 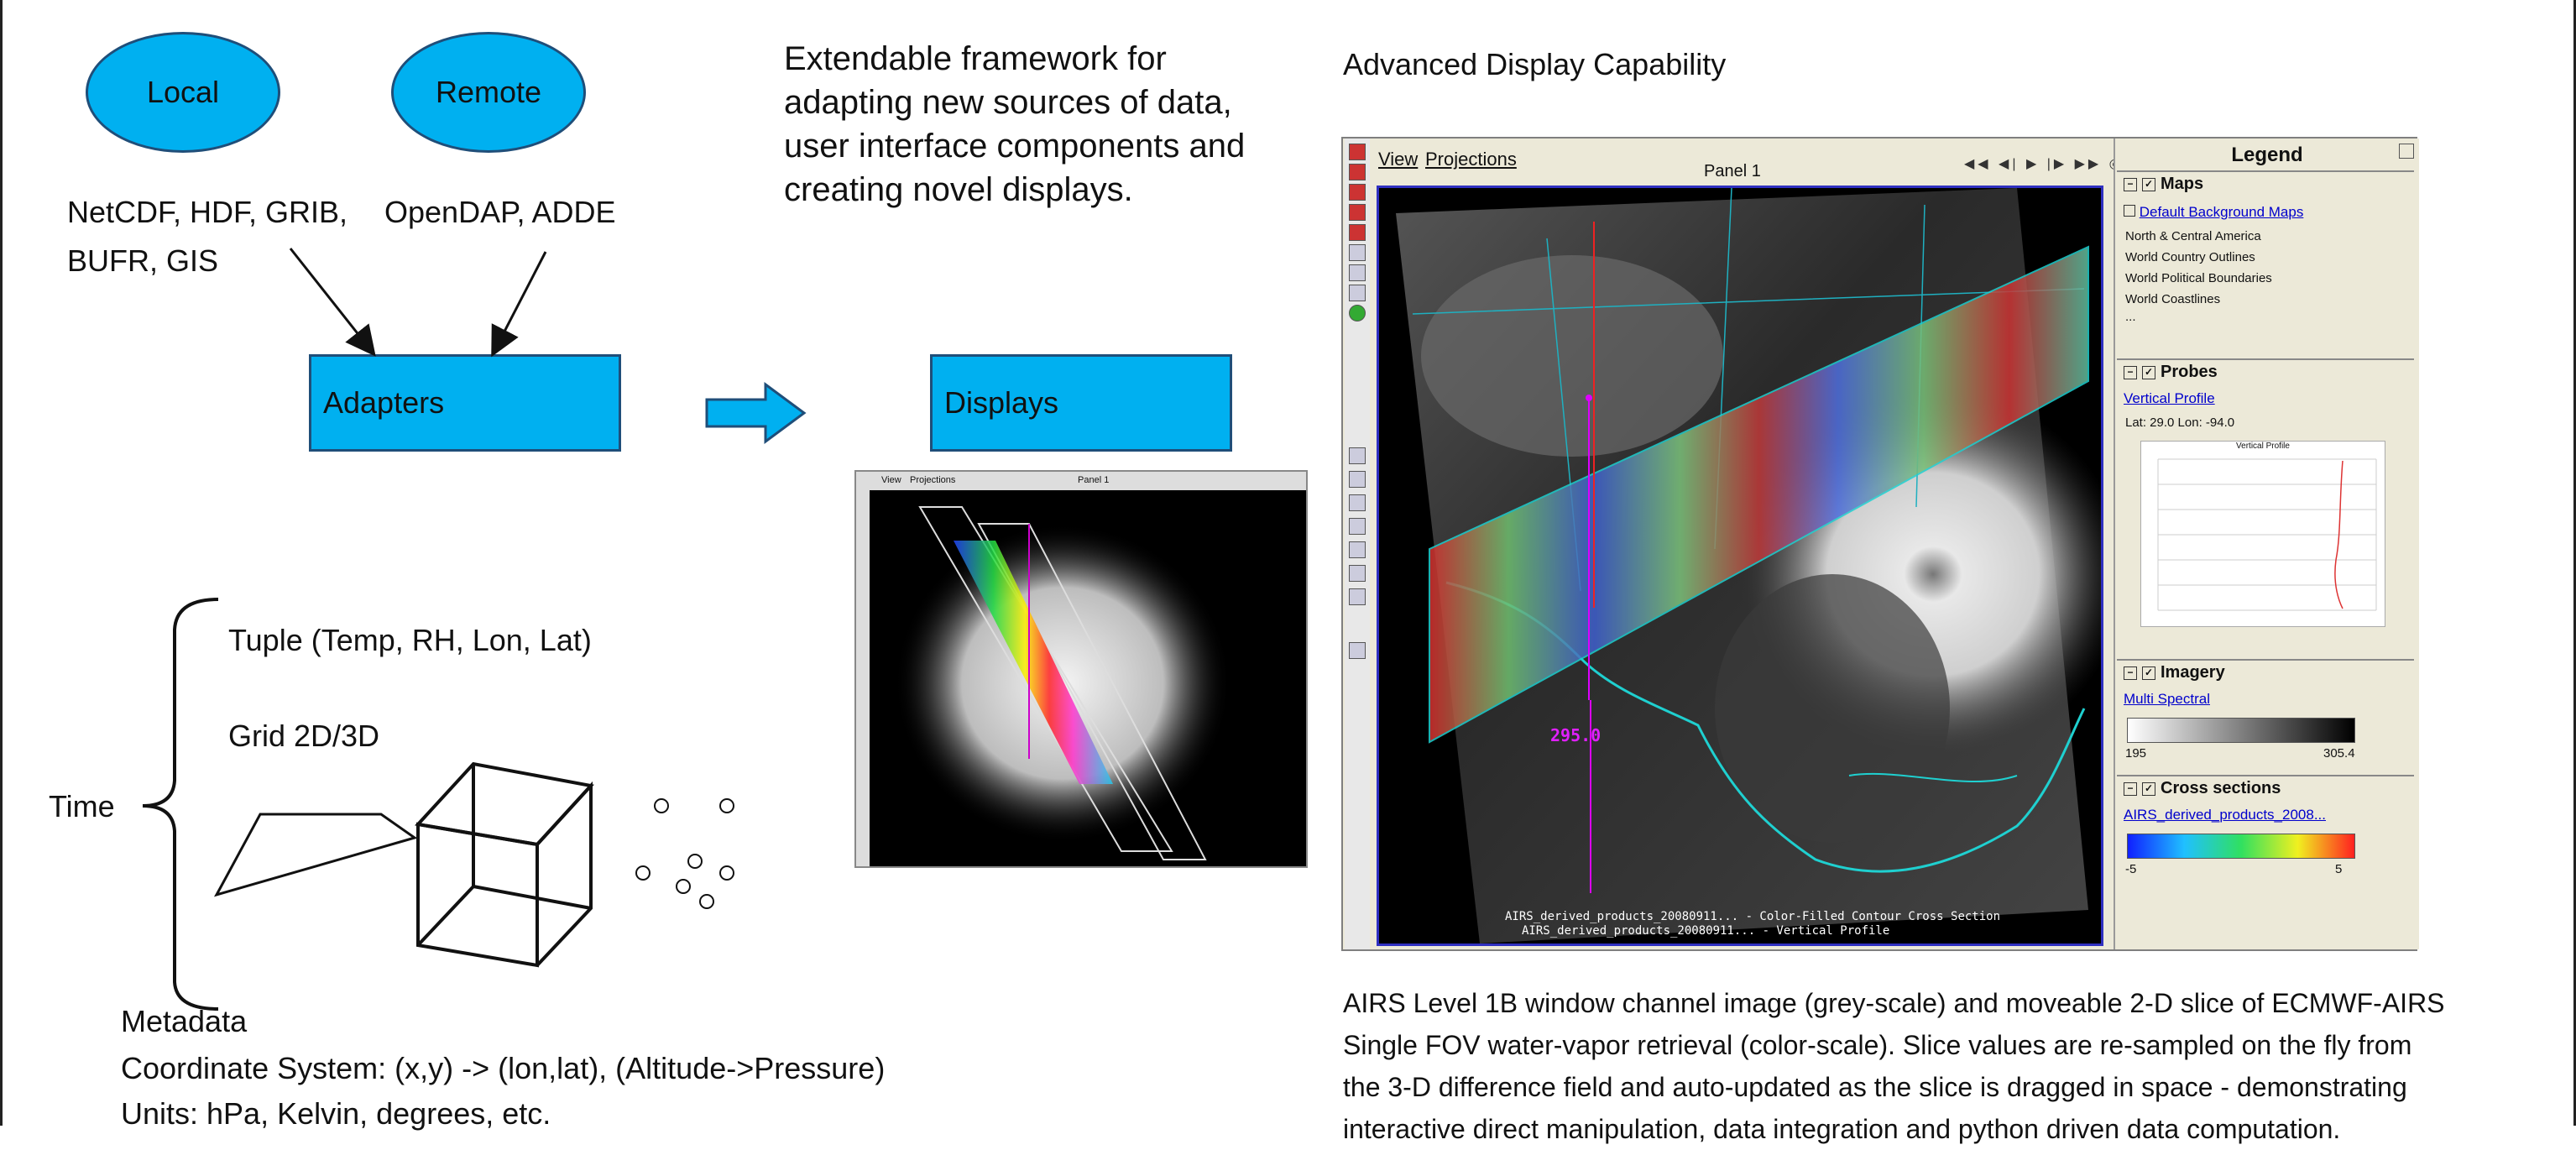 I want to click on time-brace, so click(x=180, y=804).